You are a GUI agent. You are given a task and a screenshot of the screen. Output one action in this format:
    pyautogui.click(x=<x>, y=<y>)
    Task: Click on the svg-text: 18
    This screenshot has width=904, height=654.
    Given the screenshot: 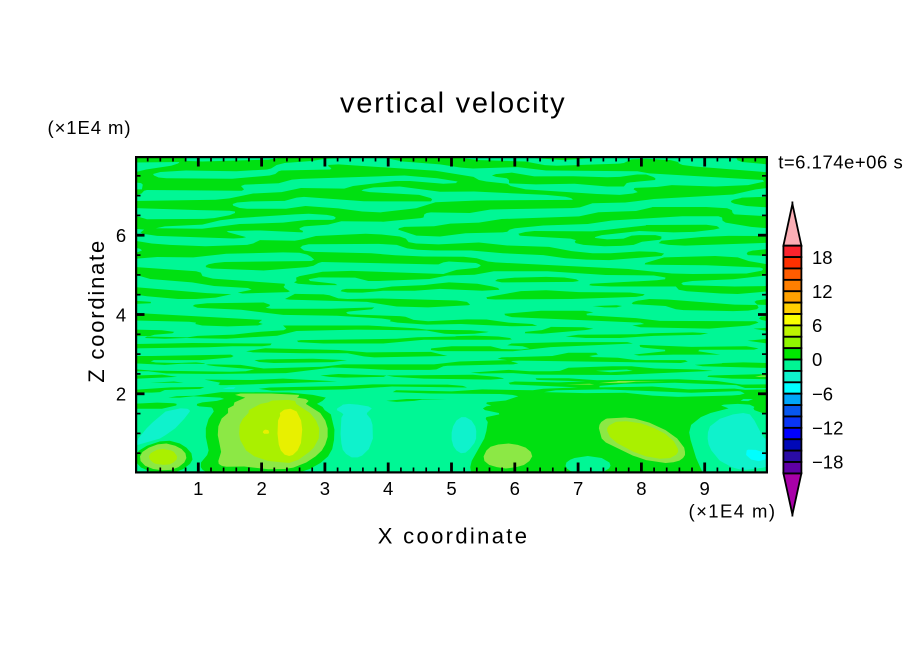 What is the action you would take?
    pyautogui.click(x=822, y=257)
    